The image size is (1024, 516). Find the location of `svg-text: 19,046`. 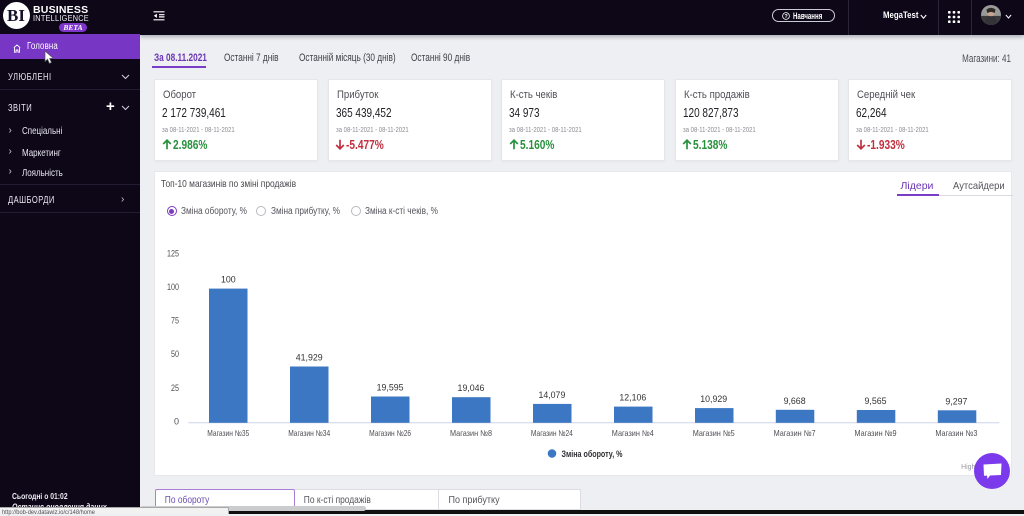

svg-text: 19,046 is located at coordinates (470, 388).